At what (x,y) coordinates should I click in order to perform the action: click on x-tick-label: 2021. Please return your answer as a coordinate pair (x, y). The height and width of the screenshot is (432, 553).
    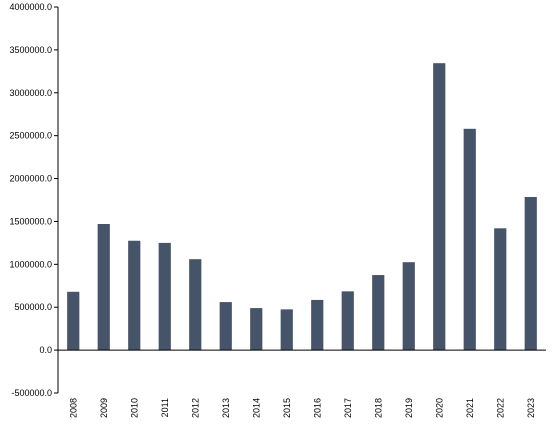
    Looking at the image, I should click on (470, 408).